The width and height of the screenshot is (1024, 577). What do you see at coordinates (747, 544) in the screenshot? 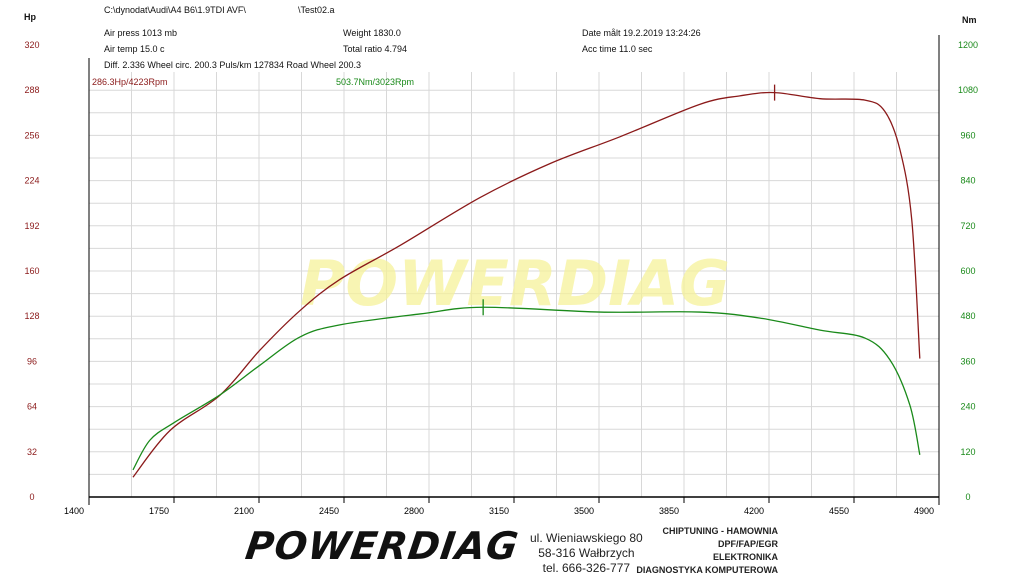
I see `service-2: DPF/FAP/EGR` at bounding box center [747, 544].